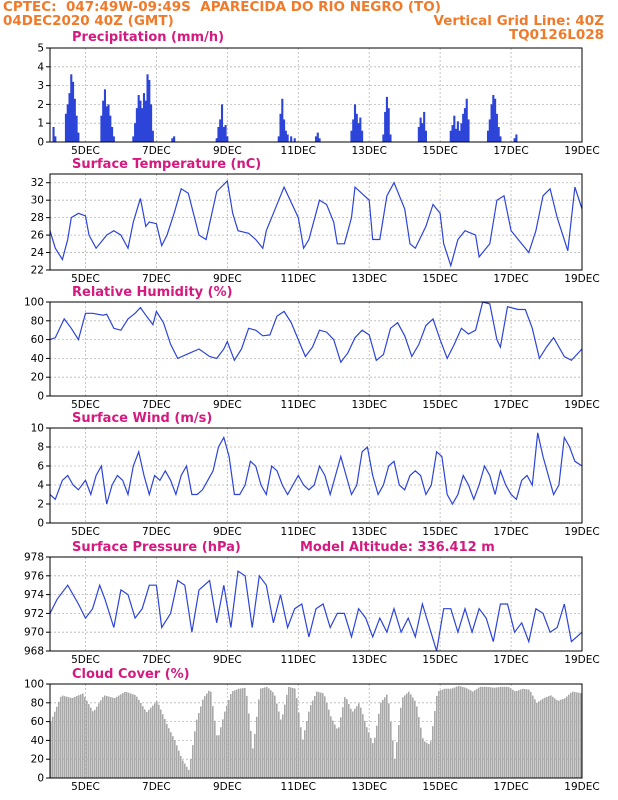  Describe the element at coordinates (34, 576) in the screenshot. I see `y-tick-label: 976` at that location.